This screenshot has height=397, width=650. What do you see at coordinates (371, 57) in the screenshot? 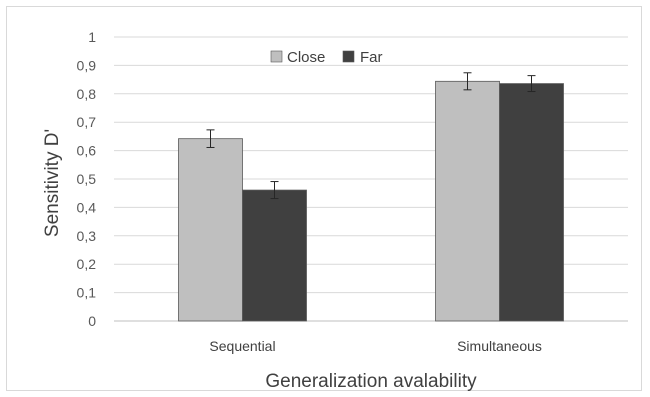
I see `legend-label-far: Far` at bounding box center [371, 57].